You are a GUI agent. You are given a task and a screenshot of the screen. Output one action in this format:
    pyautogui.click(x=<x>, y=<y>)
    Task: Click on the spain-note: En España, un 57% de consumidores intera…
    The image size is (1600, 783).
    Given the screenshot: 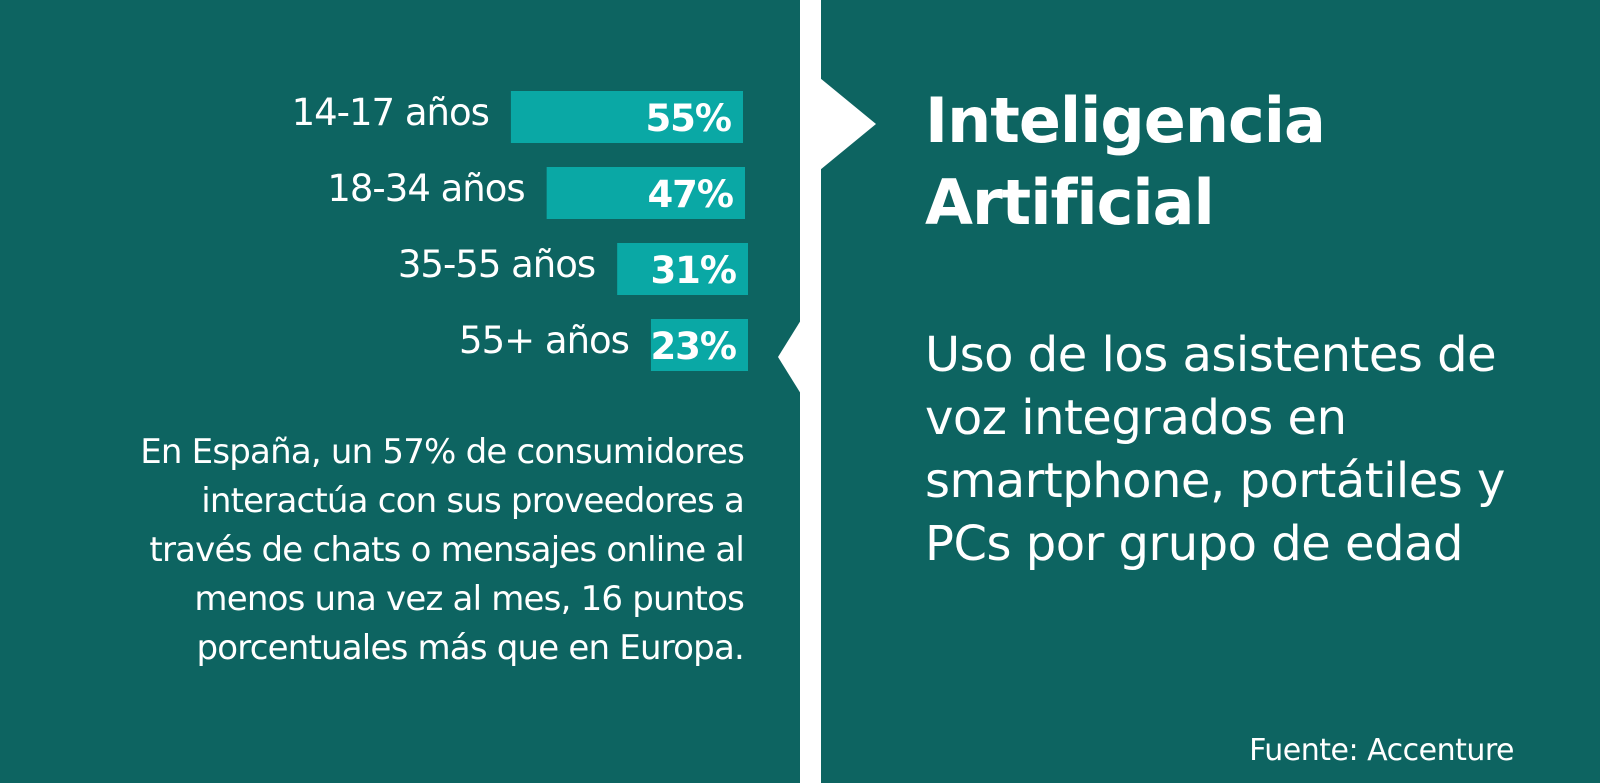 What is the action you would take?
    pyautogui.click(x=442, y=550)
    